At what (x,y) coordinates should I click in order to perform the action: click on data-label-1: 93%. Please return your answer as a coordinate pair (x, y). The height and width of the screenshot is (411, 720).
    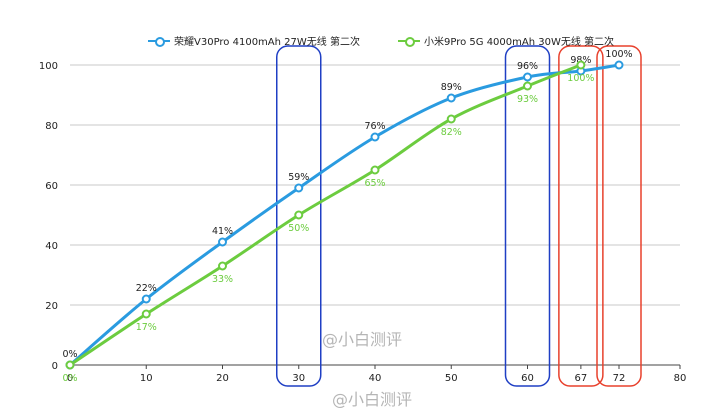
    Looking at the image, I should click on (527, 99).